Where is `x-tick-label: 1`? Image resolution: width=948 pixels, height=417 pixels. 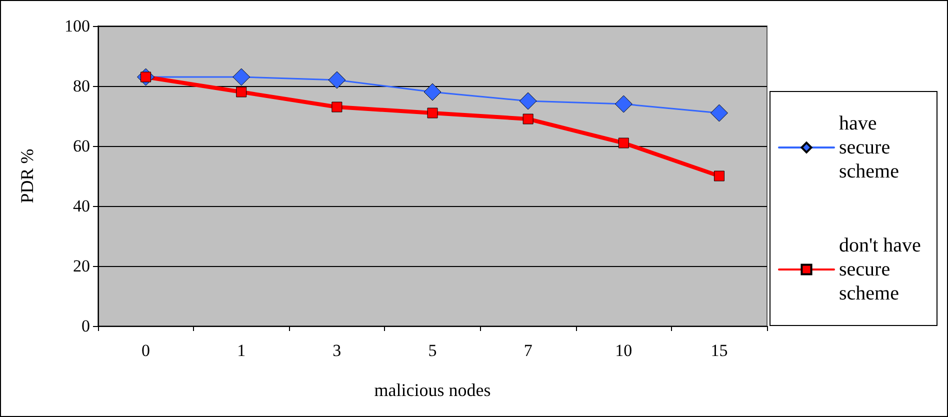
x-tick-label: 1 is located at coordinates (241, 350).